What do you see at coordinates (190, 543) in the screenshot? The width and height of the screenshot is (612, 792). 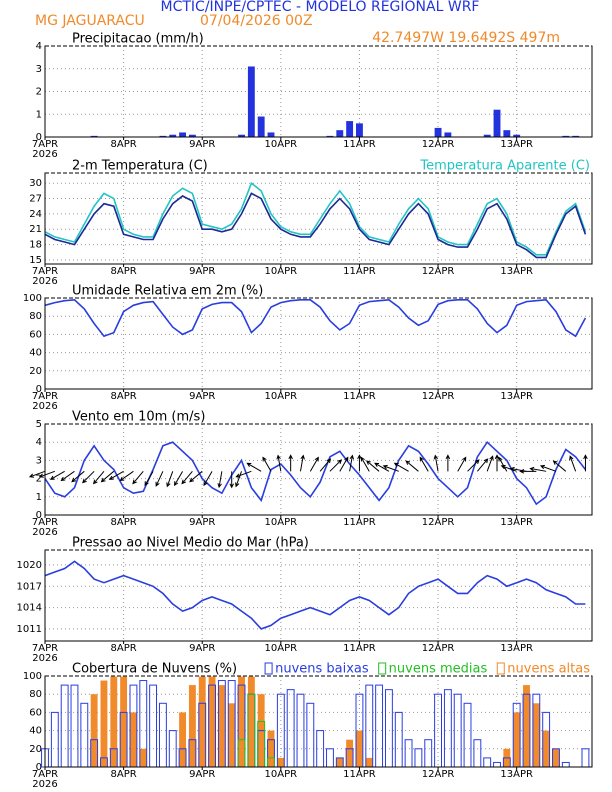 I see `panel-title: Pressao ao Nivel Medio do Mar (hPa)` at bounding box center [190, 543].